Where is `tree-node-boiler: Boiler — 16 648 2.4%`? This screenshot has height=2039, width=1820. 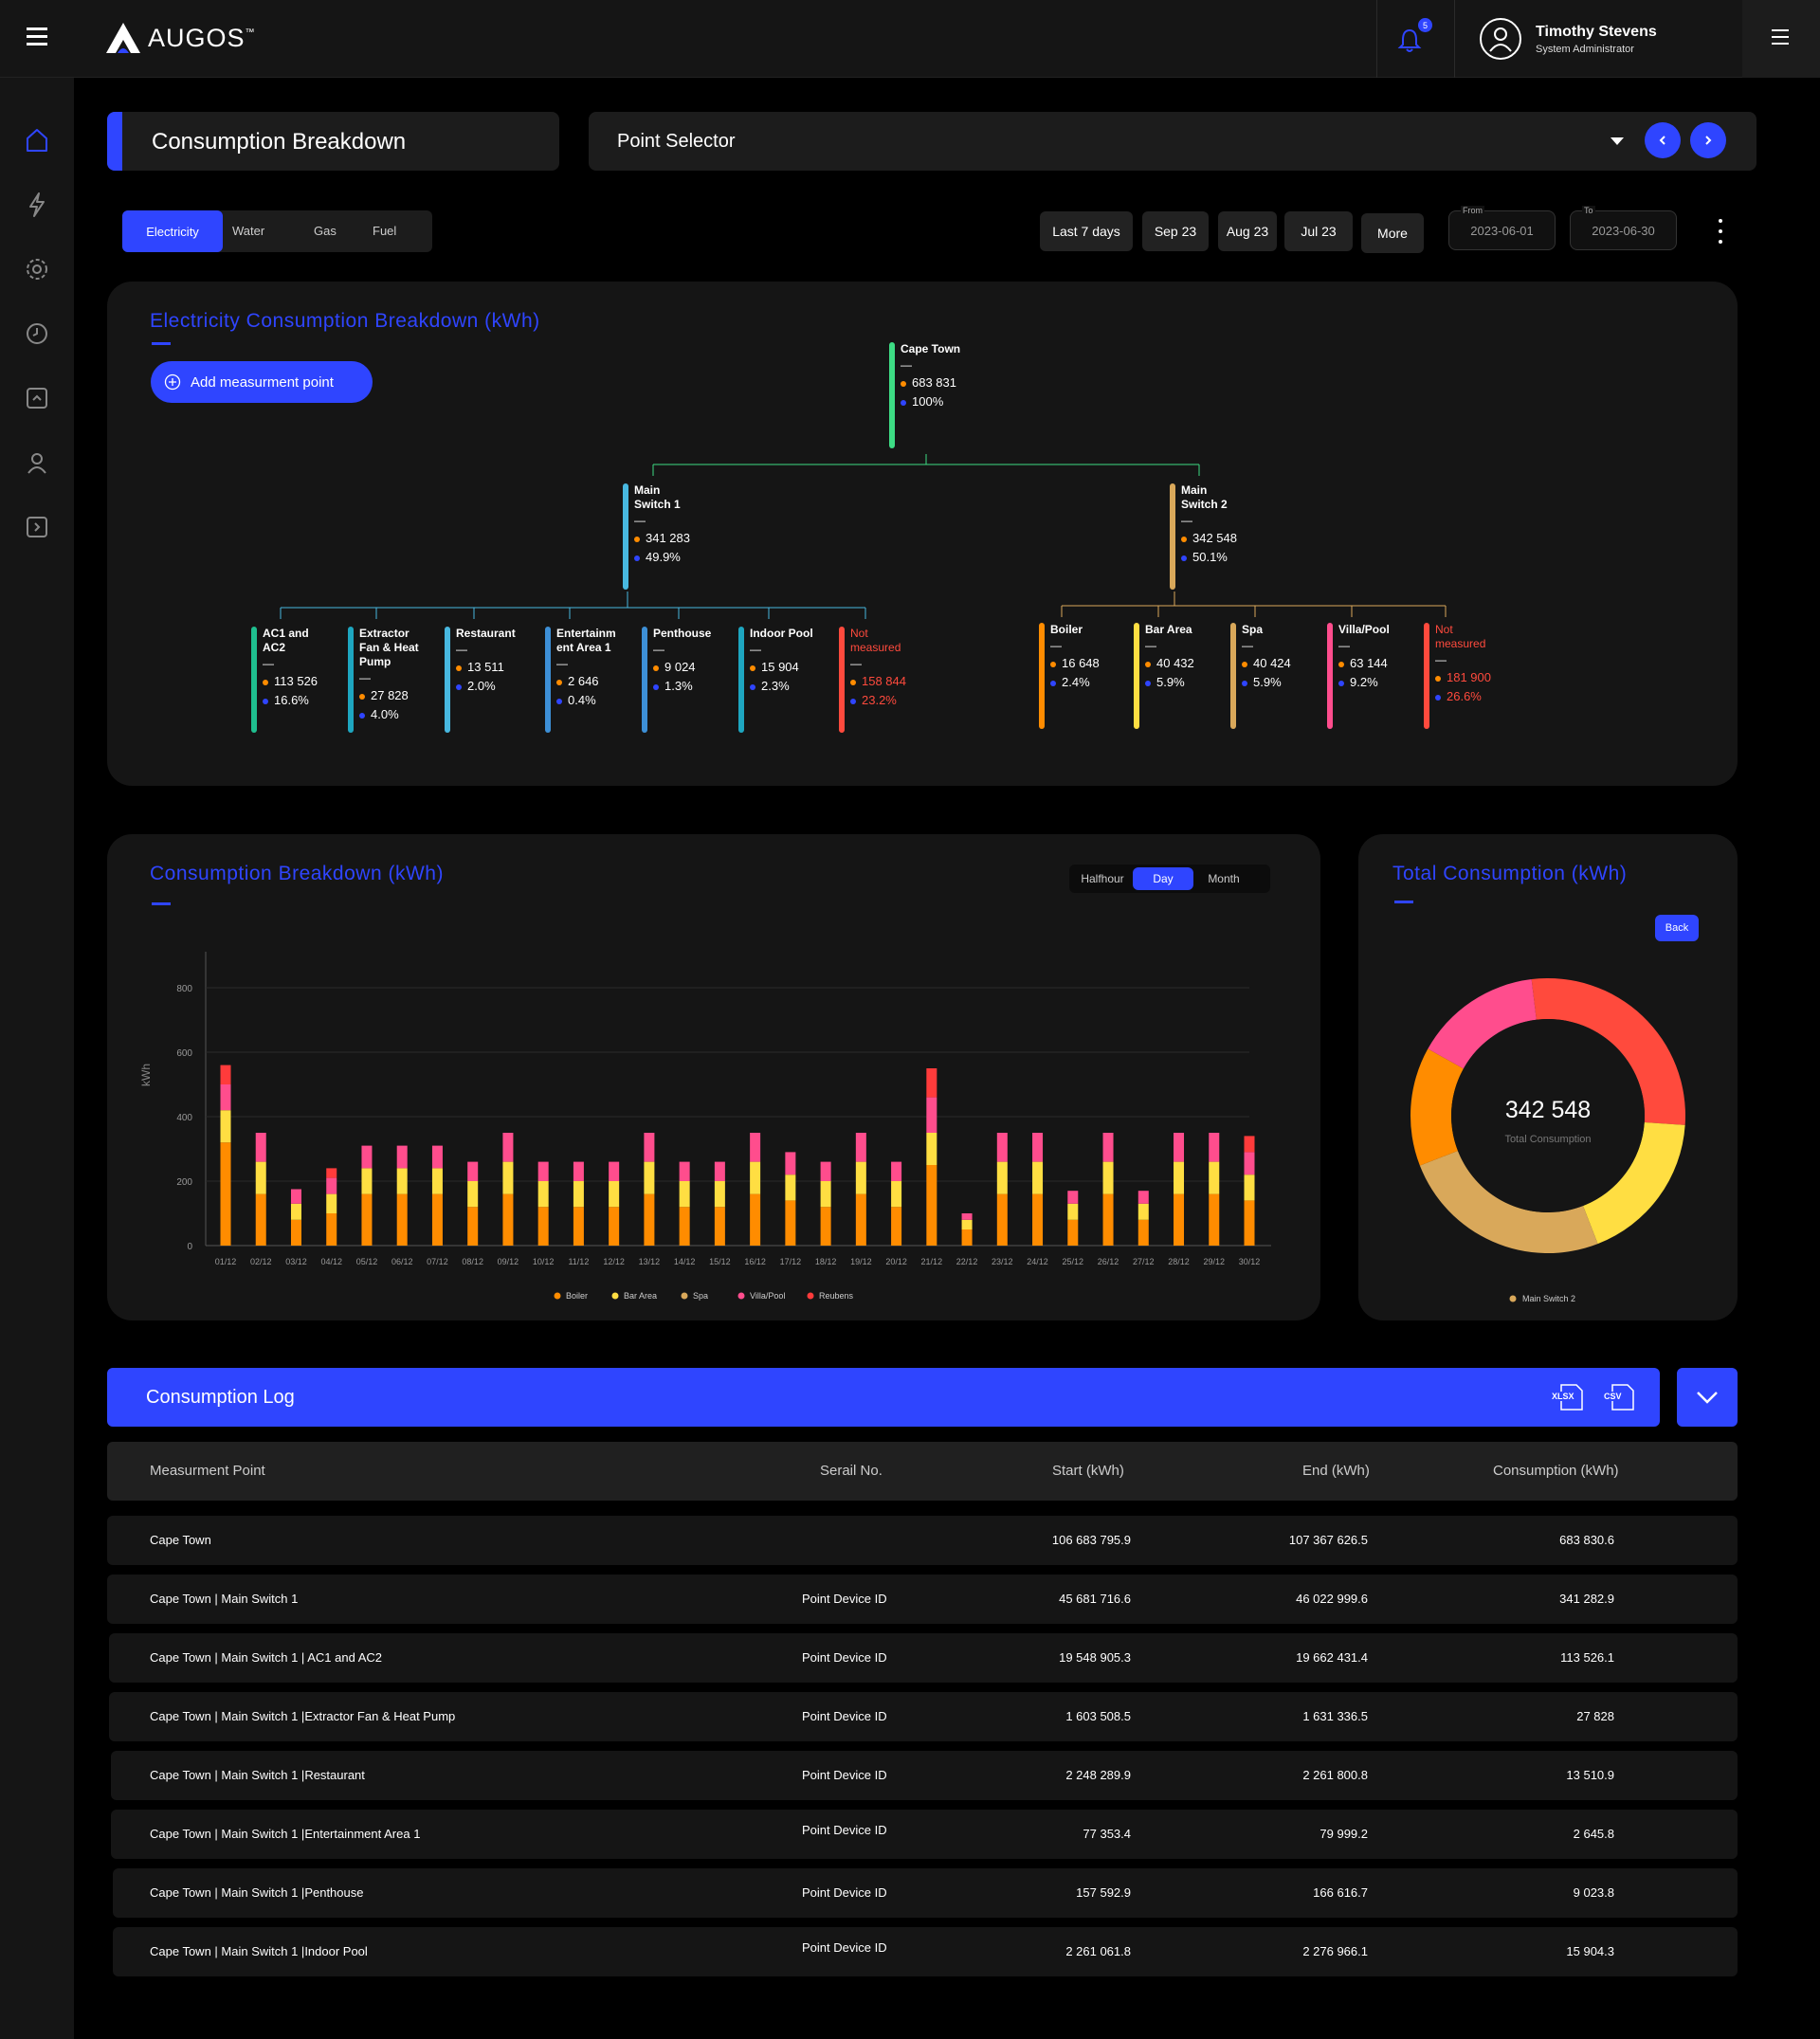
tree-node-boiler: Boiler — 16 648 2.4% is located at coordinates (1069, 676).